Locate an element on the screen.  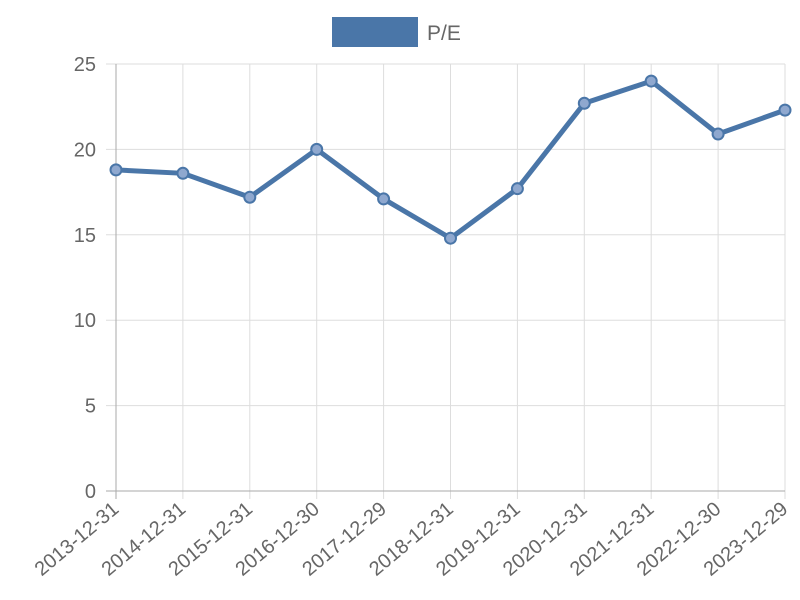
legend-swatch is located at coordinates (375, 32).